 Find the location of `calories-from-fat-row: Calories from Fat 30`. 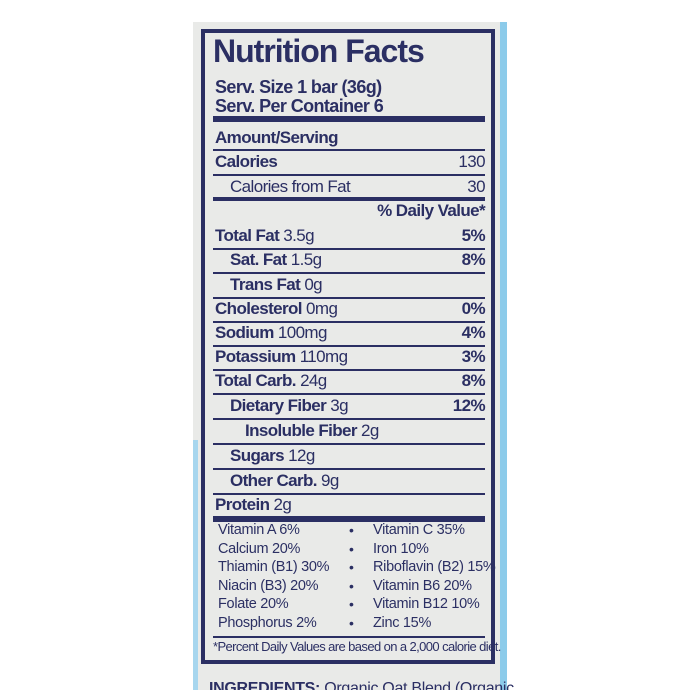

calories-from-fat-row: Calories from Fat 30 is located at coordinates (350, 187).